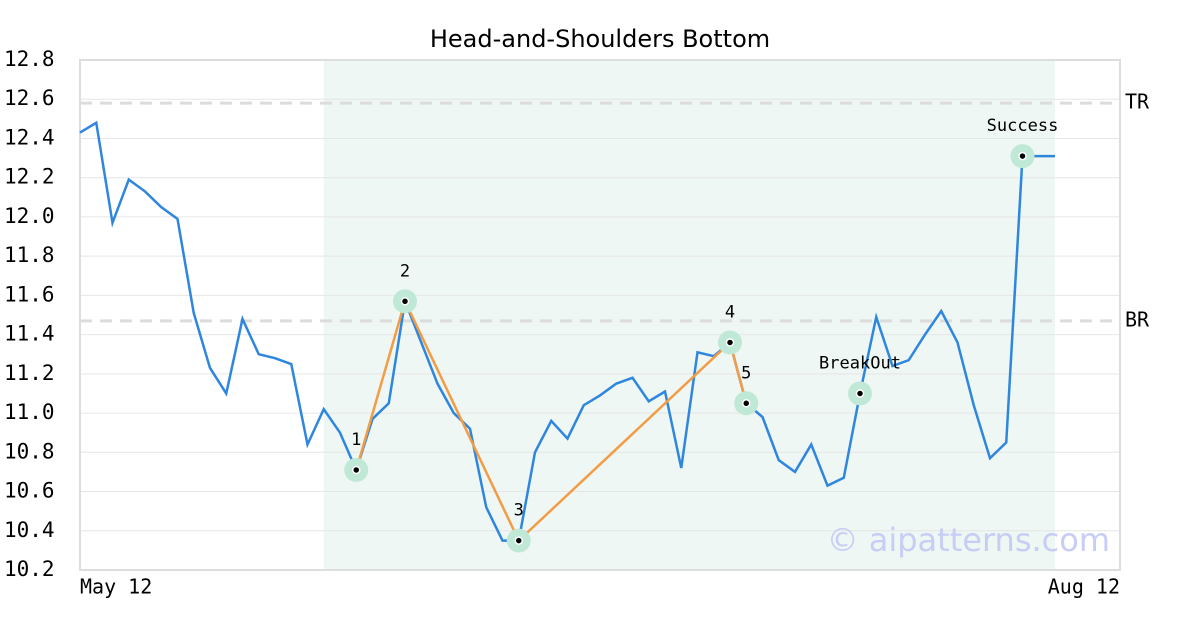 The width and height of the screenshot is (1200, 630). What do you see at coordinates (1023, 126) in the screenshot?
I see `point-label: Success` at bounding box center [1023, 126].